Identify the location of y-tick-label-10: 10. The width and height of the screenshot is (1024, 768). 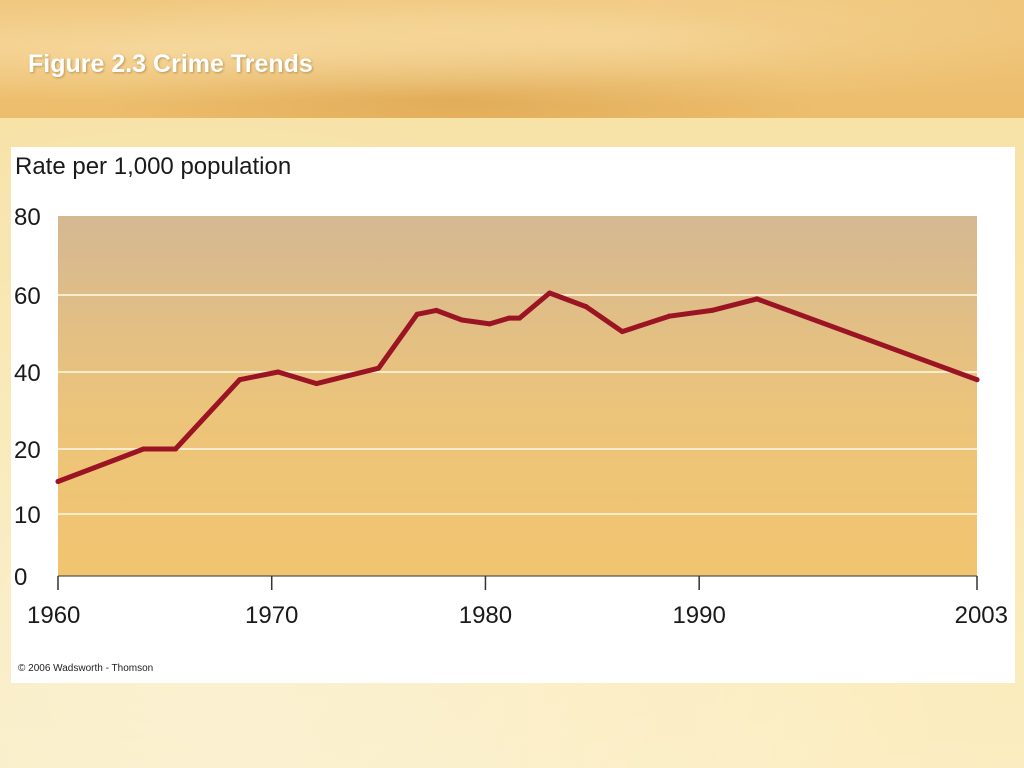
(27, 515).